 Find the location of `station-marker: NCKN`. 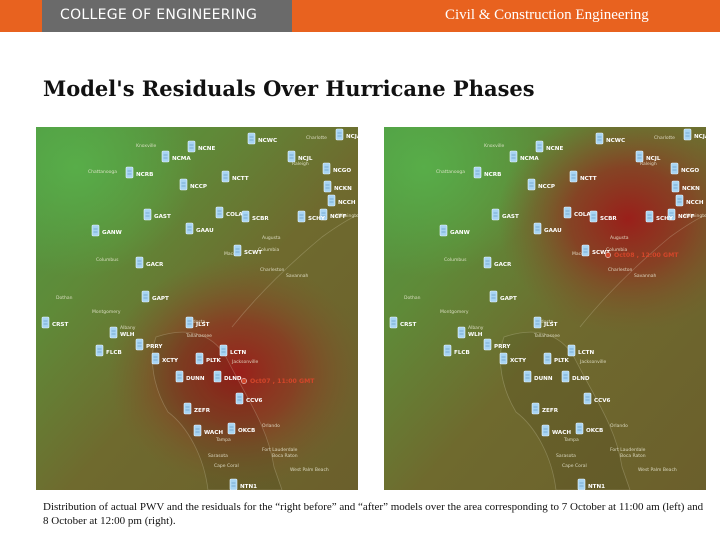

station-marker: NCKN is located at coordinates (685, 186).